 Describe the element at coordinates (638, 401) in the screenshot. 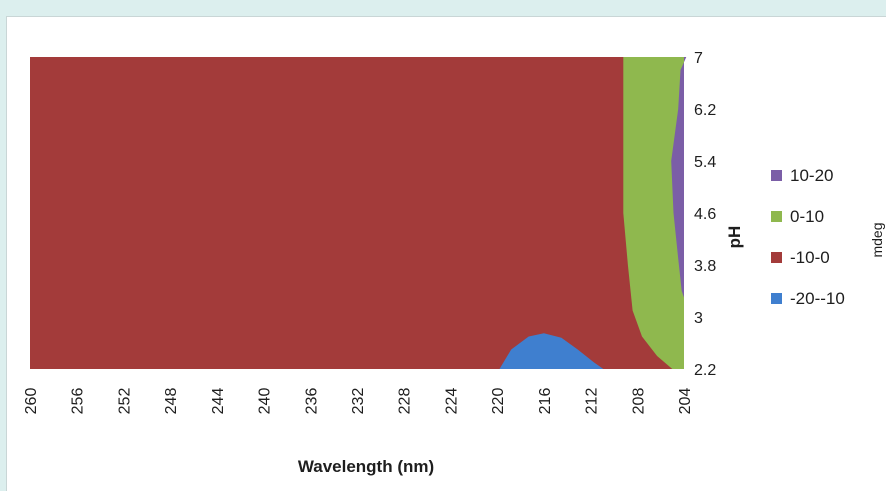

I see `x-tick-label: 208` at that location.